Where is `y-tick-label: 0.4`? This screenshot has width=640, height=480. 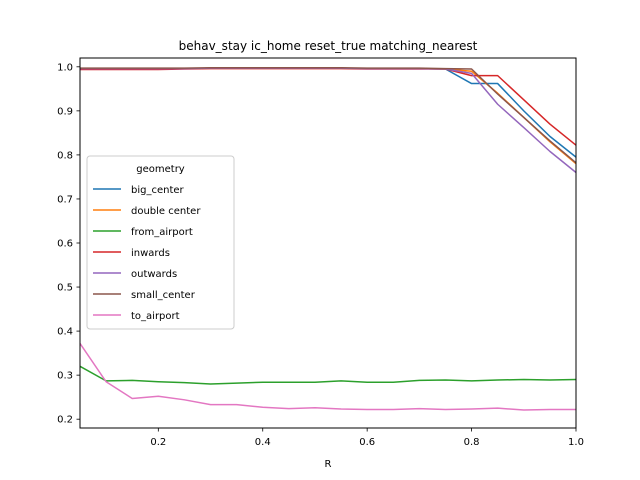 y-tick-label: 0.4 is located at coordinates (65, 332).